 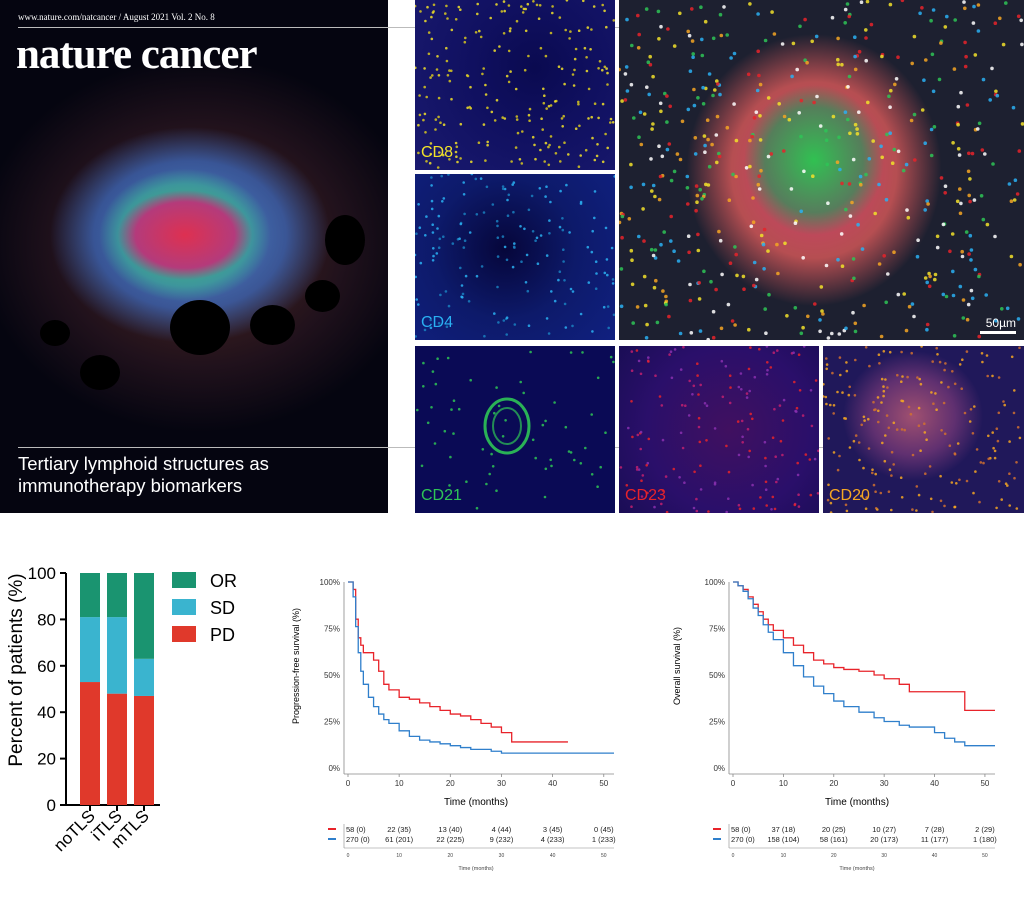 What do you see at coordinates (143, 463) in the screenshot?
I see `cover-headline-line1: Tertiary lymphoid structures as` at bounding box center [143, 463].